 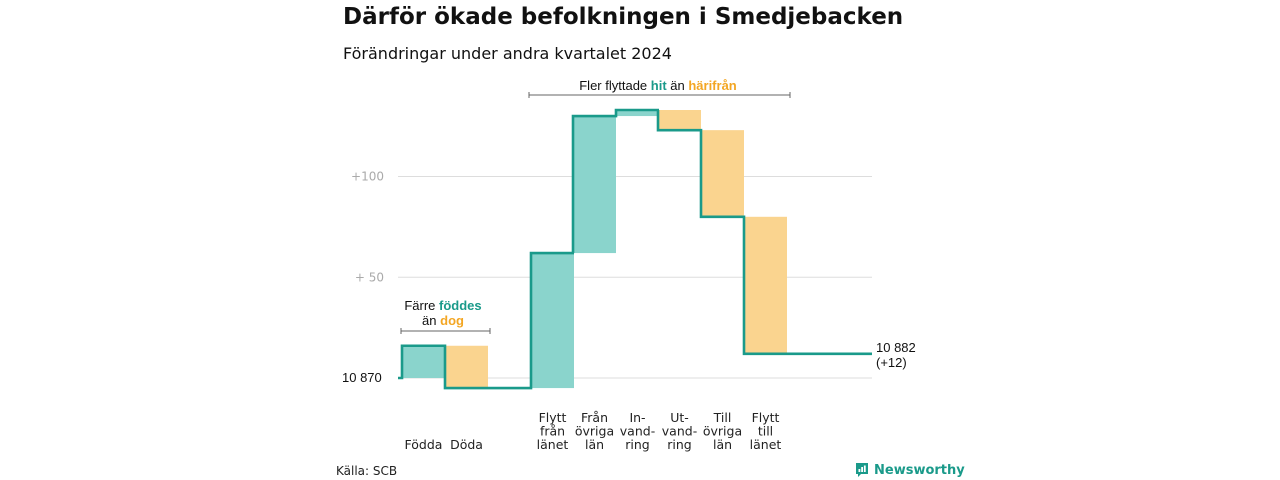 I want to click on end-value-label: 10 882, so click(x=896, y=347).